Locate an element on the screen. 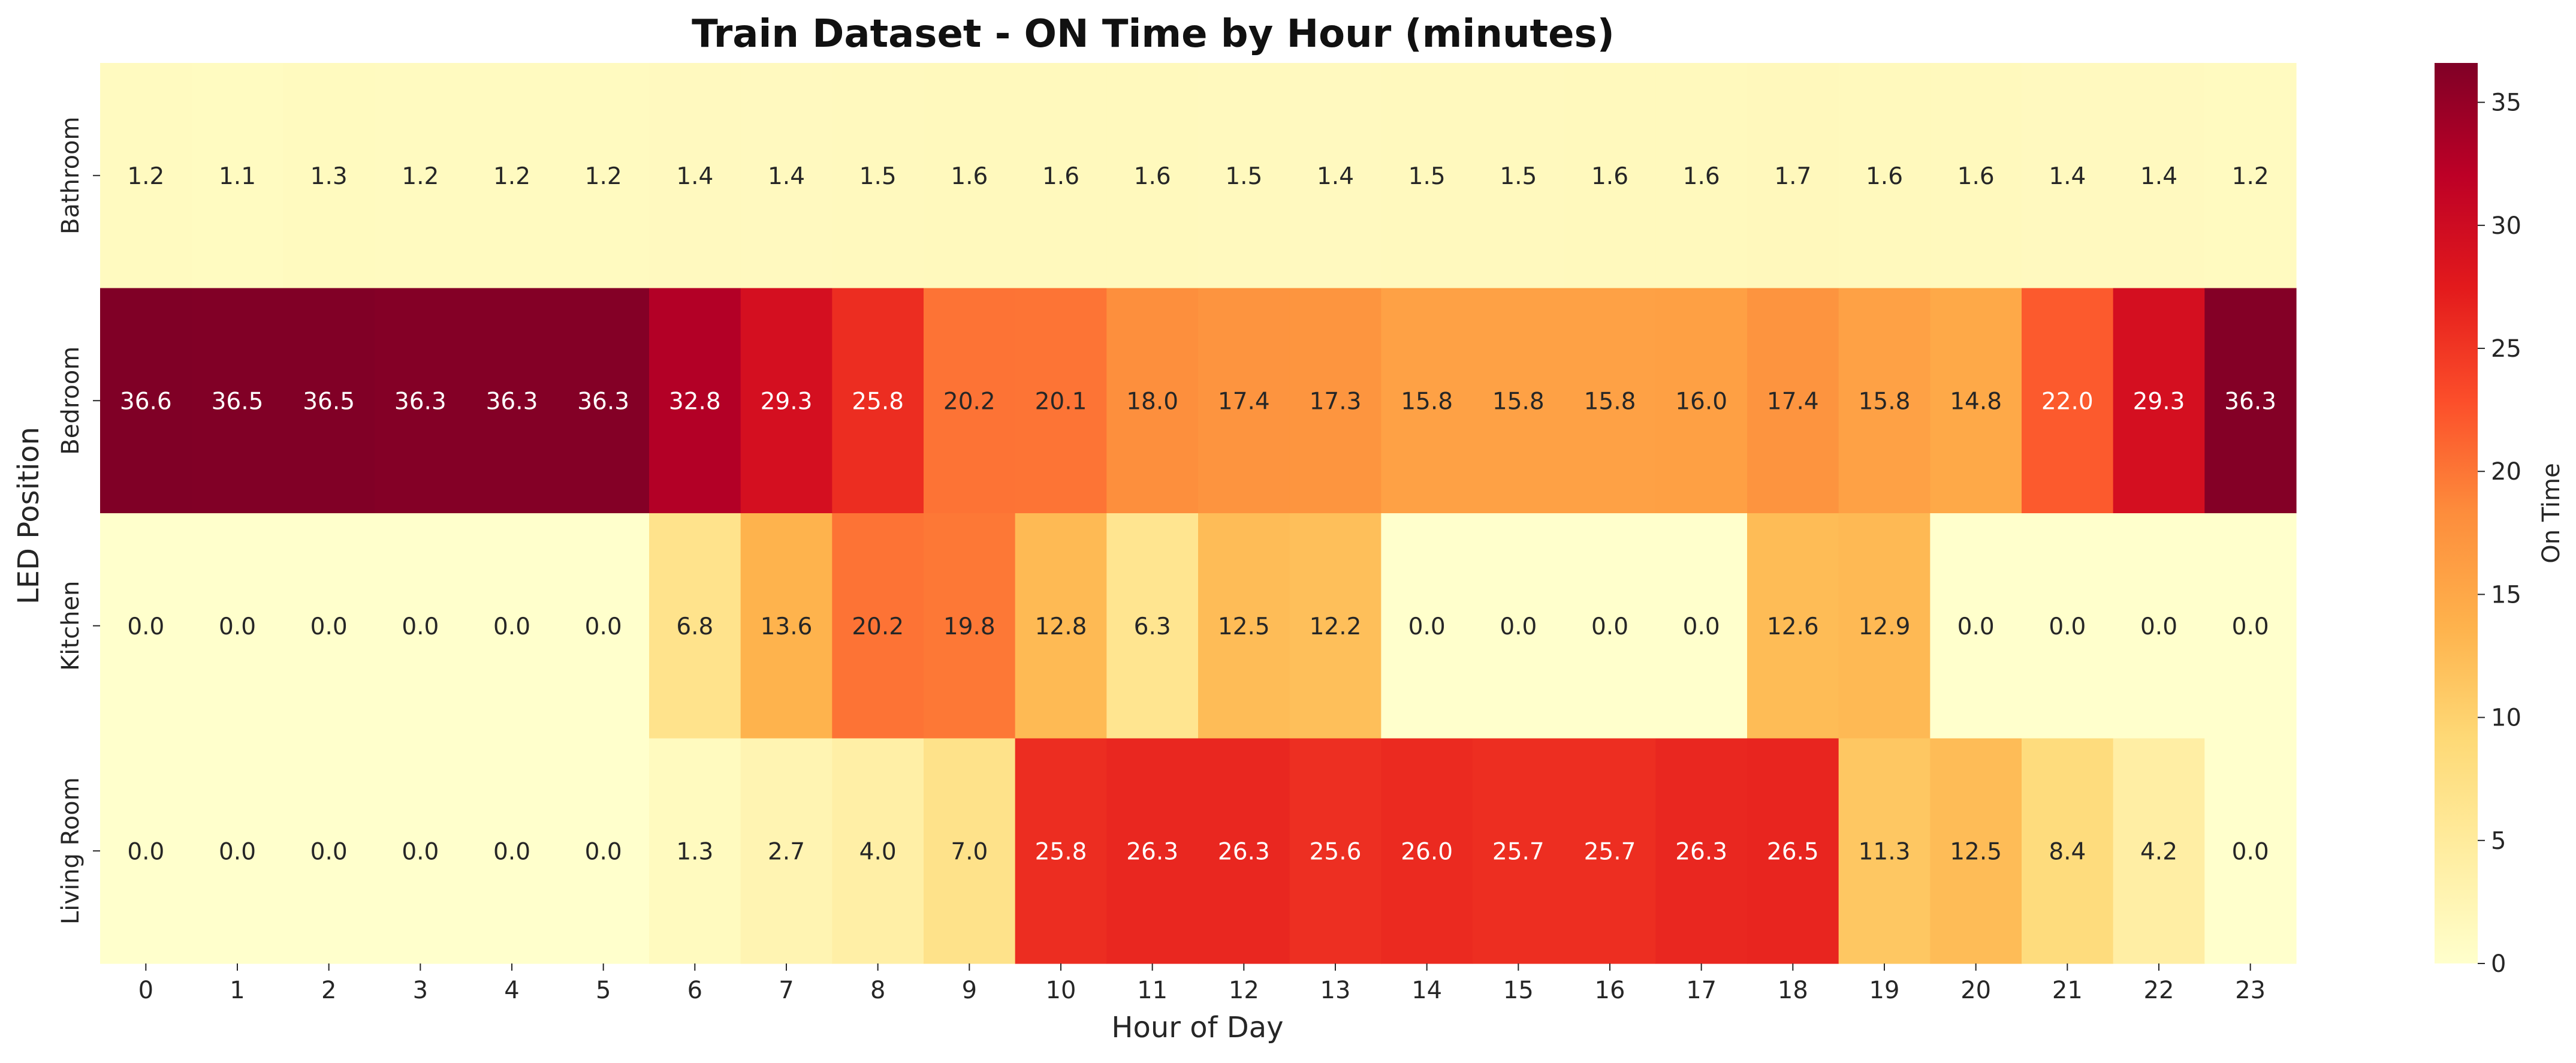  cell-value-label: 1.1 is located at coordinates (238, 176).